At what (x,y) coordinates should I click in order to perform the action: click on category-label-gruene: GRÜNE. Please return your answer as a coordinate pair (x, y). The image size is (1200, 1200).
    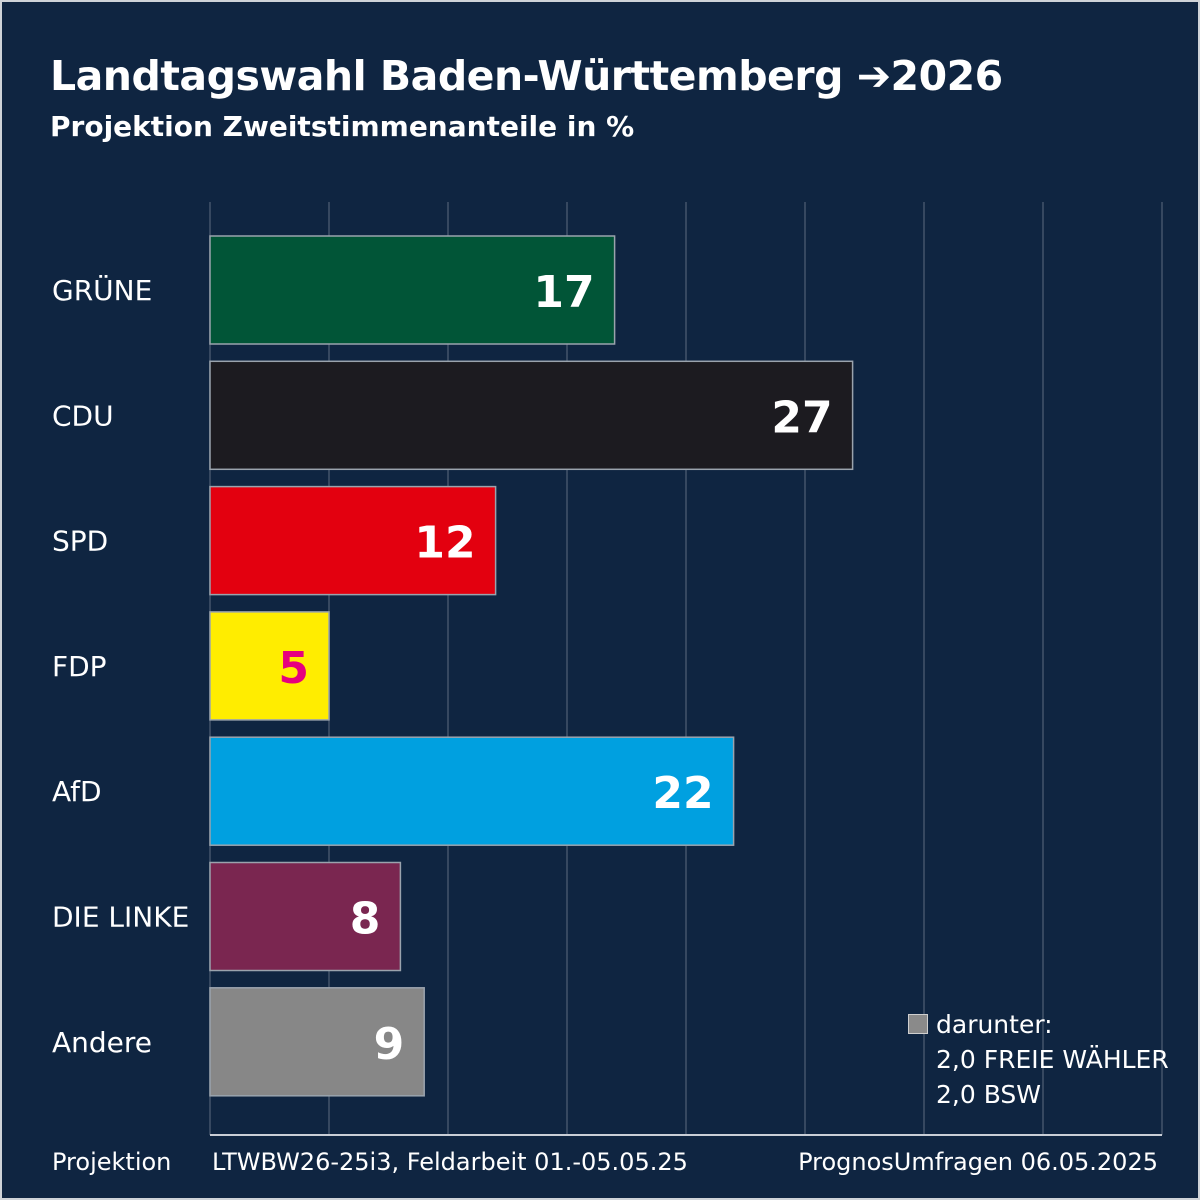
    Looking at the image, I should click on (102, 290).